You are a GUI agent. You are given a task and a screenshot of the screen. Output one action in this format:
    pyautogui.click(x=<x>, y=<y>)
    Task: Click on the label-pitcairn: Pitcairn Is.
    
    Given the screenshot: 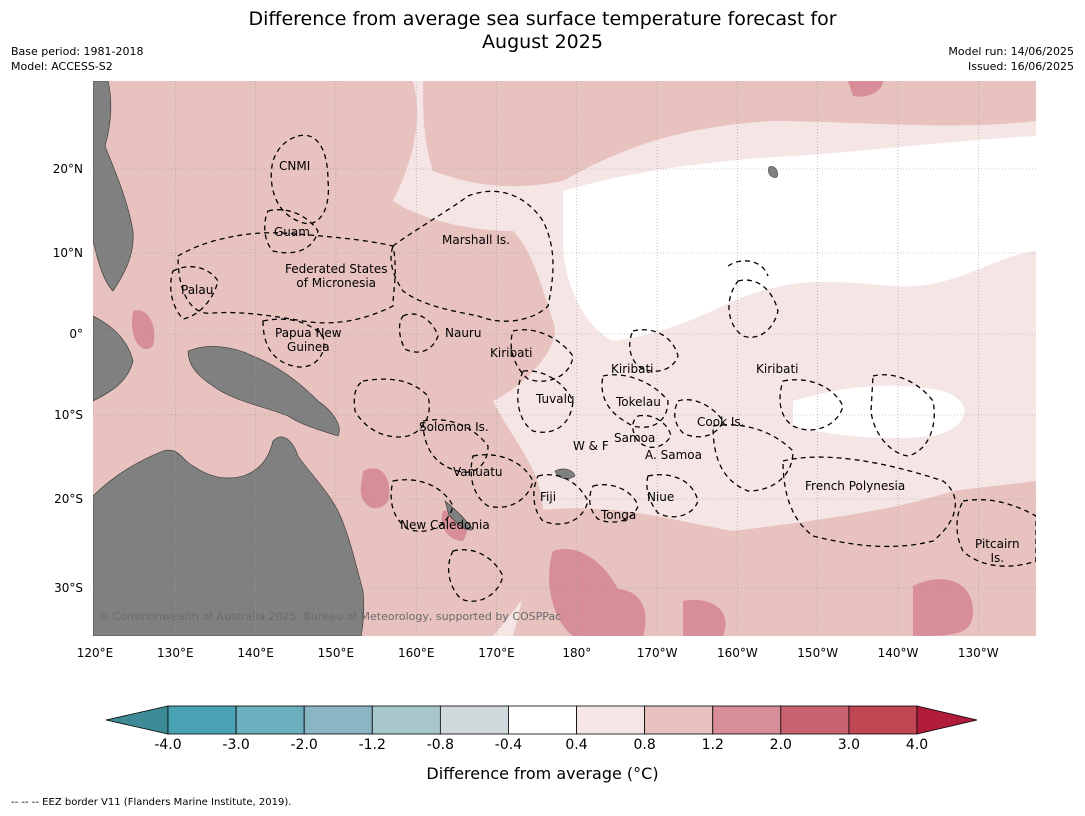 What is the action you would take?
    pyautogui.click(x=997, y=551)
    